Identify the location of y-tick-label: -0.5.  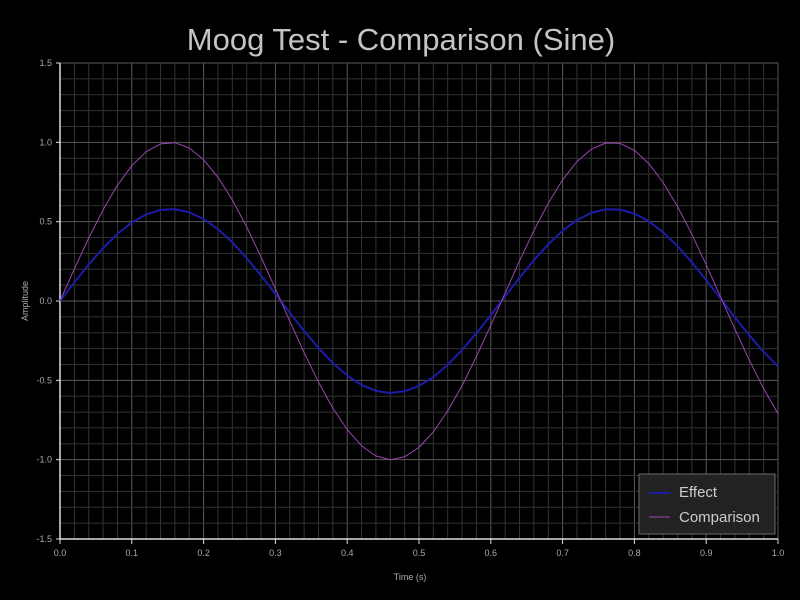
(44, 380).